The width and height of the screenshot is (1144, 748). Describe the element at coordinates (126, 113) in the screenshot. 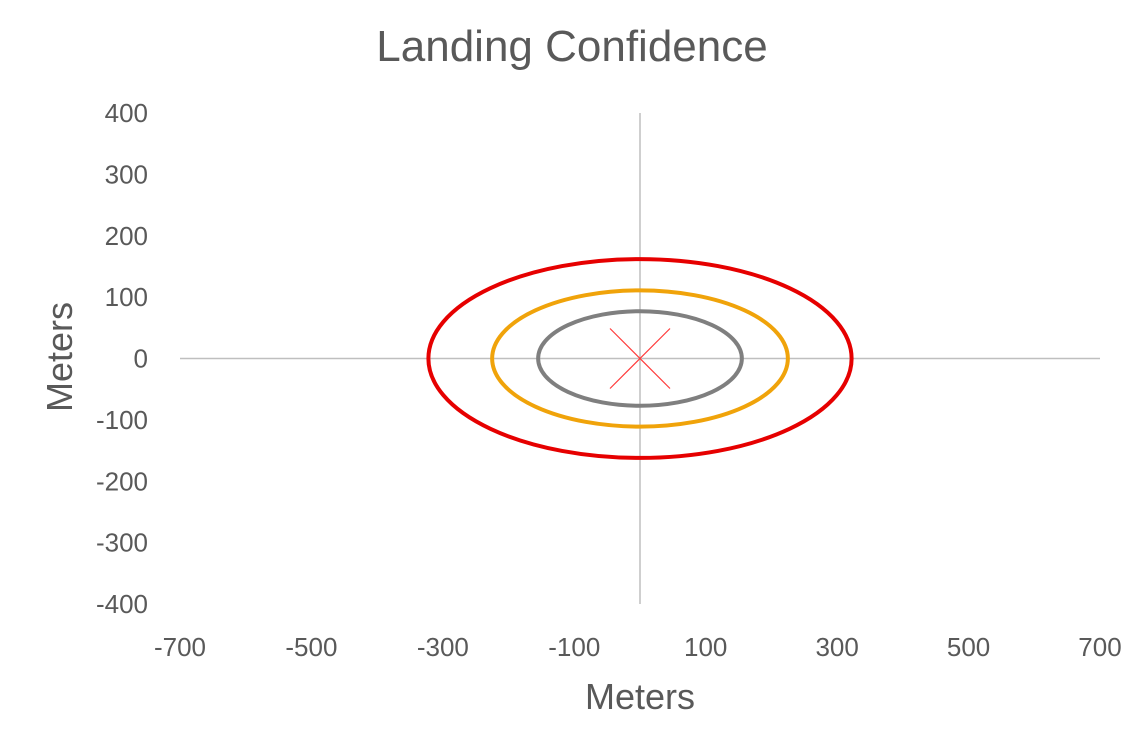

I see `y-tick-label: 400` at that location.